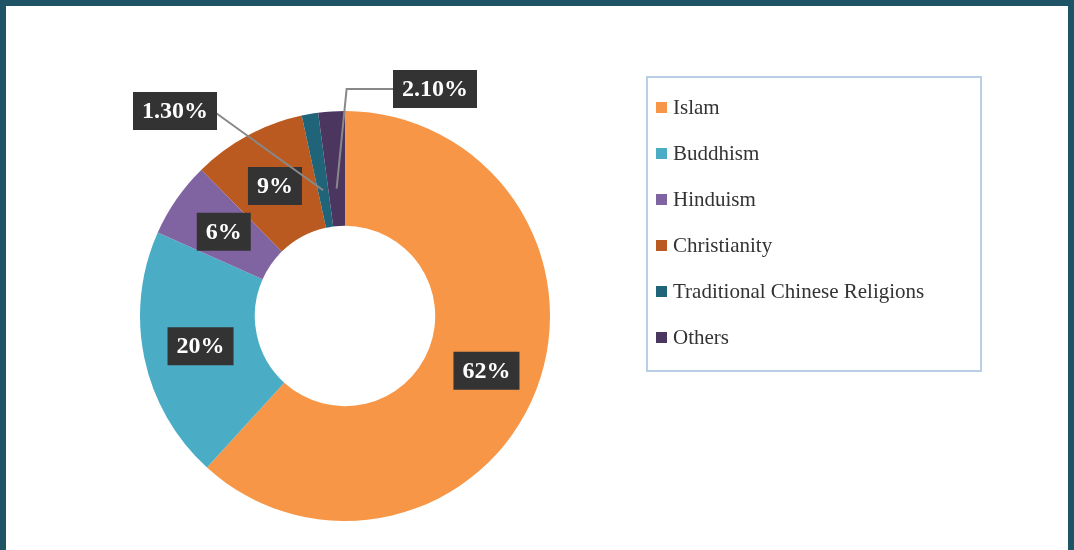 The width and height of the screenshot is (1074, 550). I want to click on legend-label: Hinduism, so click(714, 199).